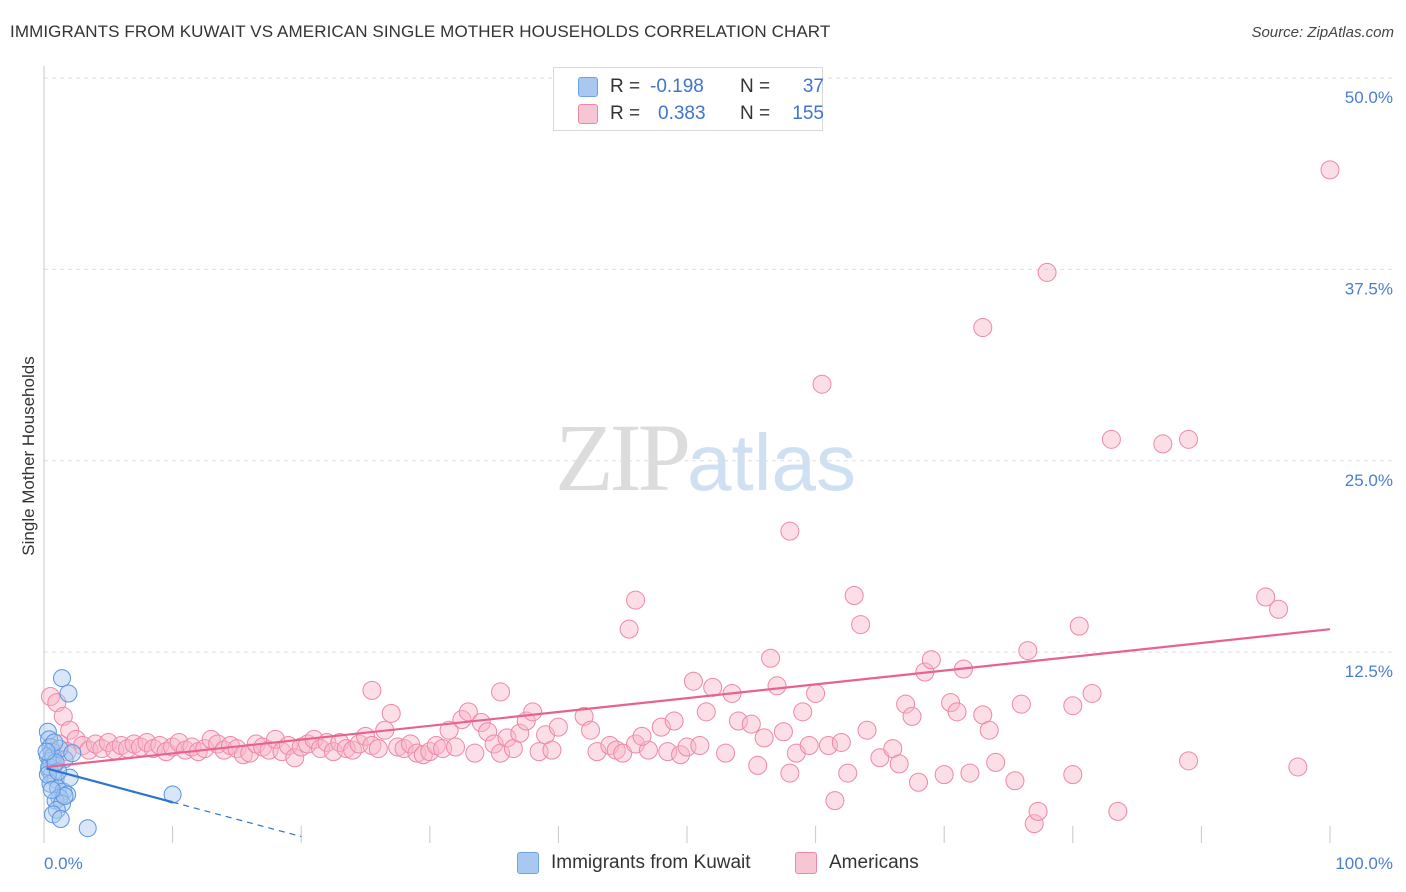 Image resolution: width=1406 pixels, height=892 pixels. Describe the element at coordinates (806, 863) in the screenshot. I see `bottom-swatch-americans` at that location.